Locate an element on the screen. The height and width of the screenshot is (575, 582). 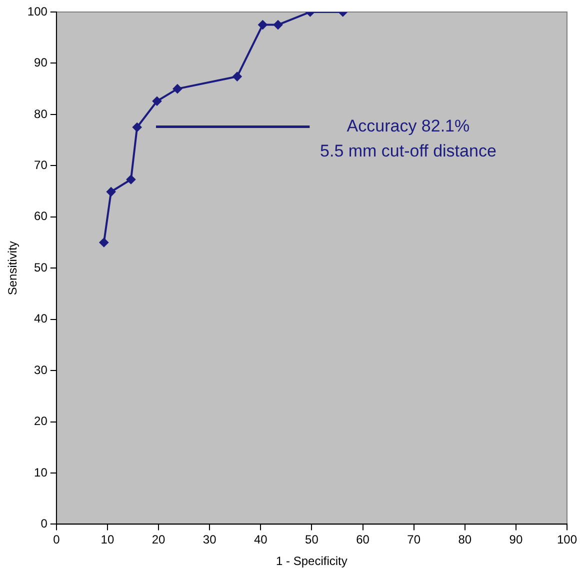
y-tick-label: 60 is located at coordinates (41, 216).